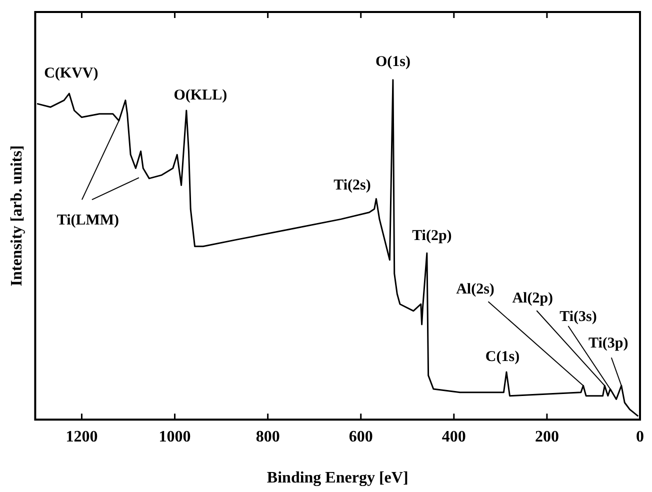 This screenshot has width=652, height=492. What do you see at coordinates (432, 236) in the screenshot?
I see `annotation: Ti(2p)` at bounding box center [432, 236].